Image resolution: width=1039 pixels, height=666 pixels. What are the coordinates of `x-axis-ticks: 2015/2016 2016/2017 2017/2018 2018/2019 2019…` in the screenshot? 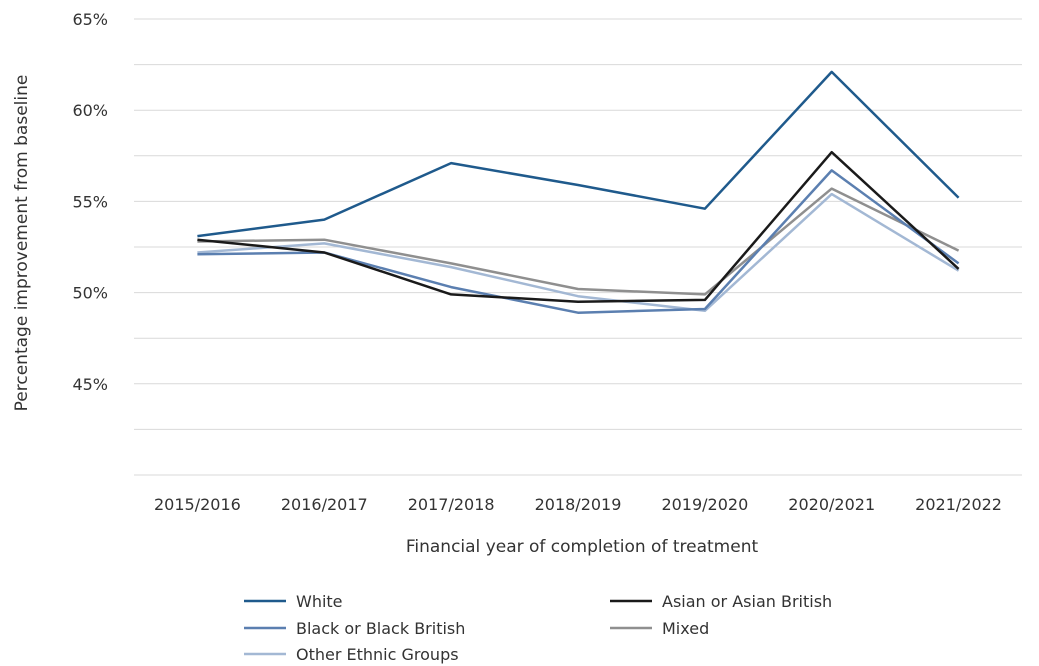 It's located at (578, 504).